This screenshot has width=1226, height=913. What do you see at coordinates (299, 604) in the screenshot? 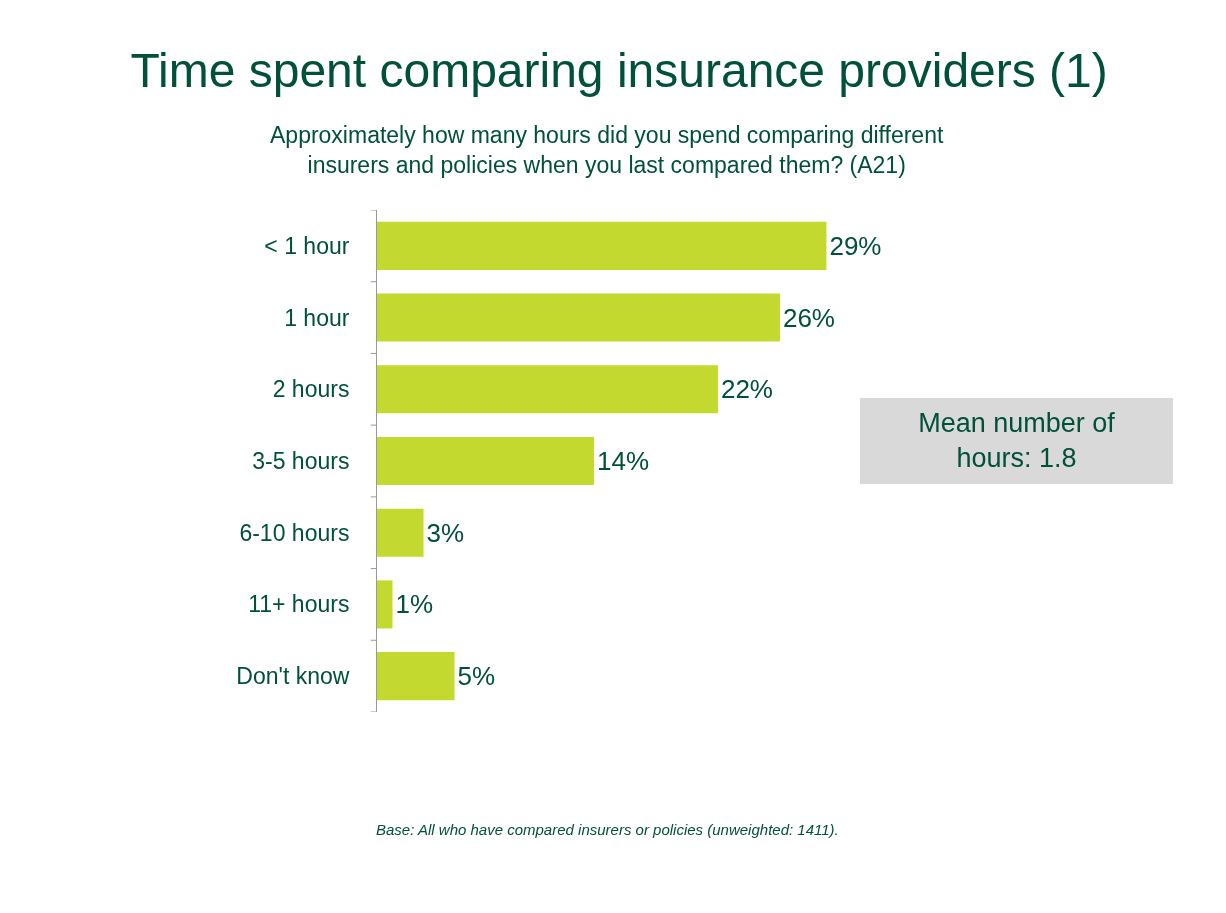
I see `y-tick-label: 11+ hours` at bounding box center [299, 604].